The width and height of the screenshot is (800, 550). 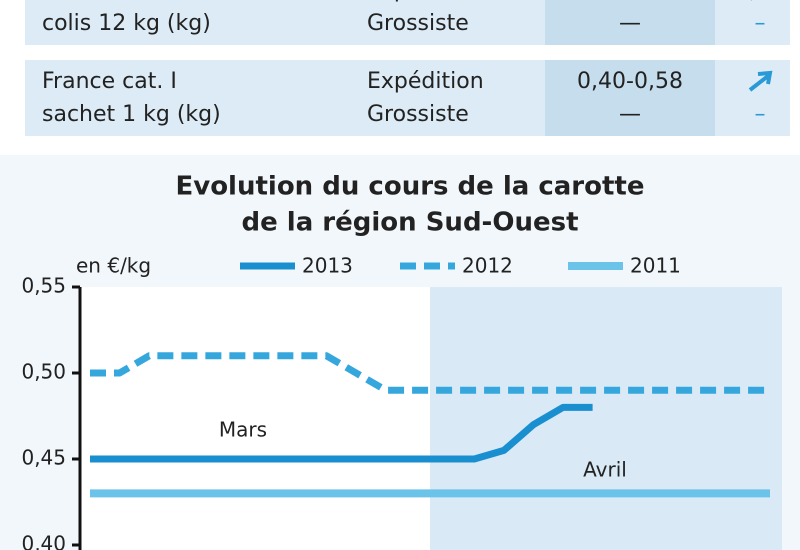 I want to click on legend-label: 2013, so click(x=327, y=266).